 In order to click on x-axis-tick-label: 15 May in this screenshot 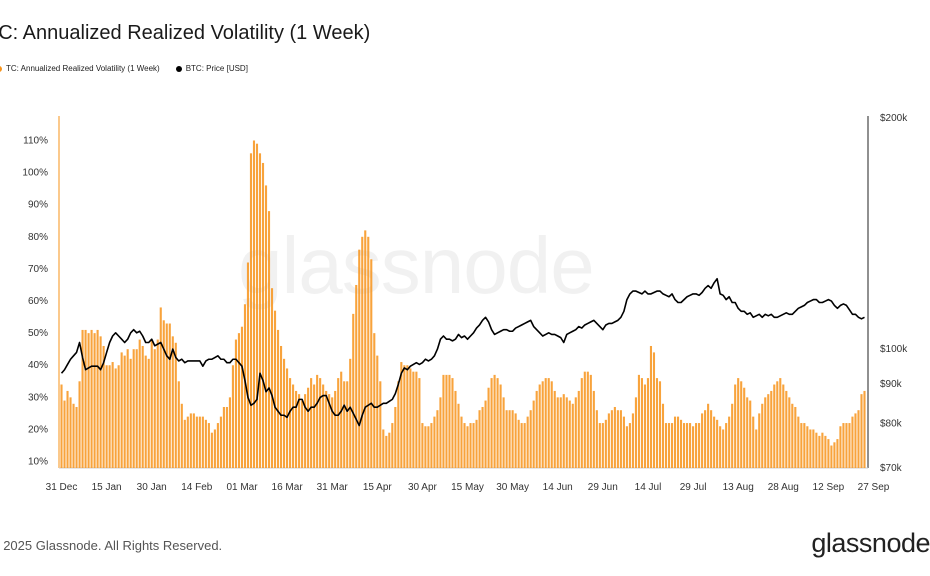, I will do `click(467, 487)`.